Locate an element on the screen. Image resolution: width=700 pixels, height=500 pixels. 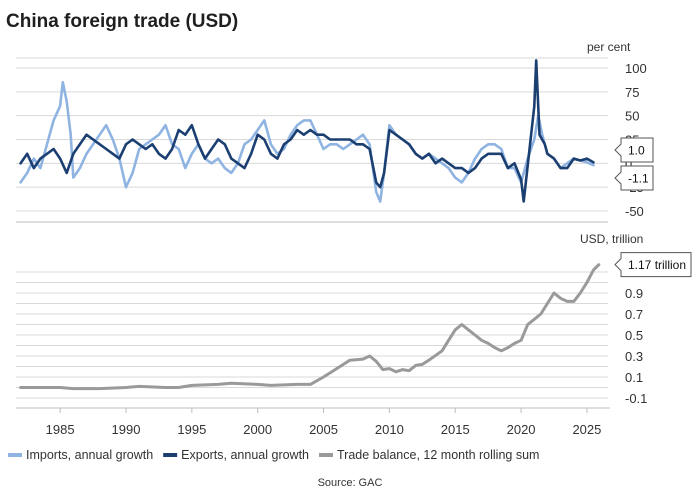
y-tick-label: 0.1 is located at coordinates (634, 377).